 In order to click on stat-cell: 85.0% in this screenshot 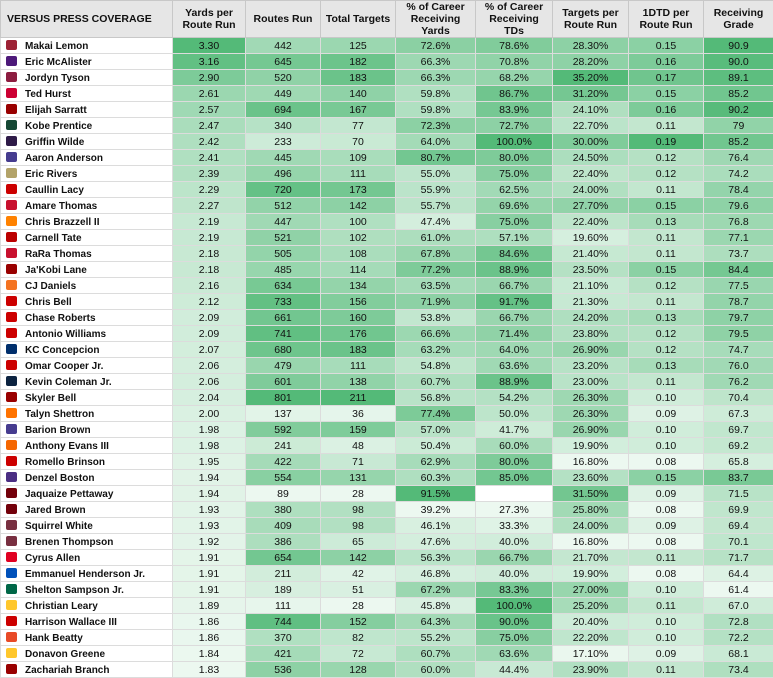, I will do `click(514, 478)`.